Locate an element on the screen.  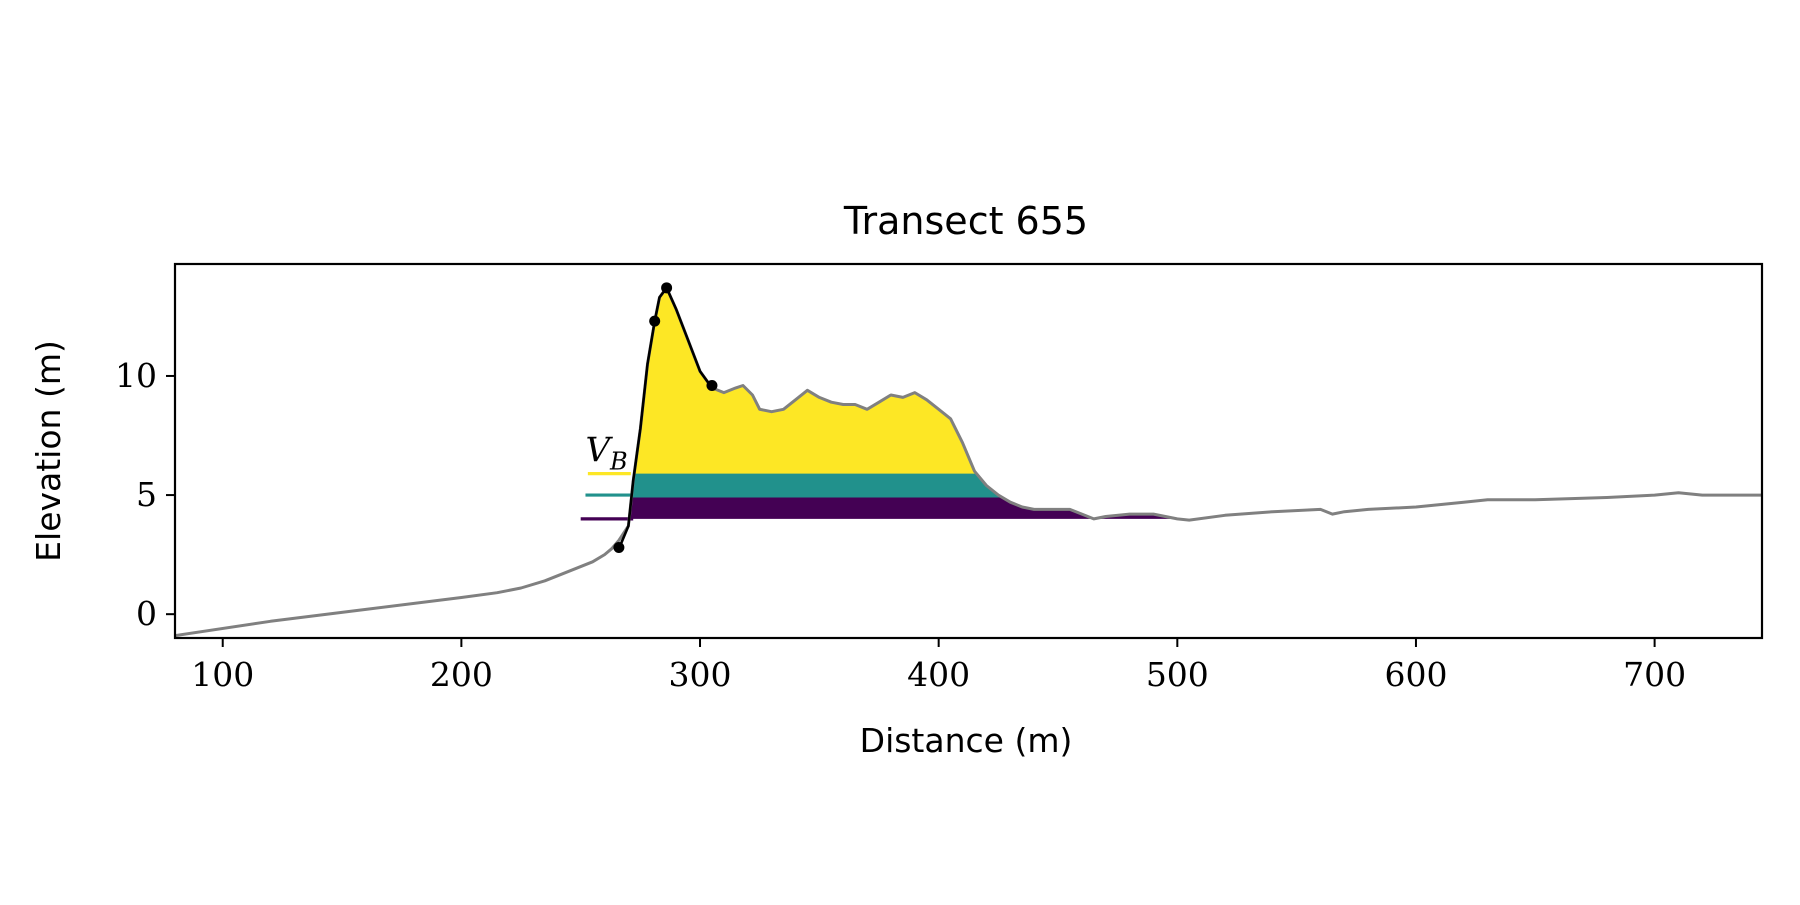
x-tick-label: 700 is located at coordinates (1654, 674).